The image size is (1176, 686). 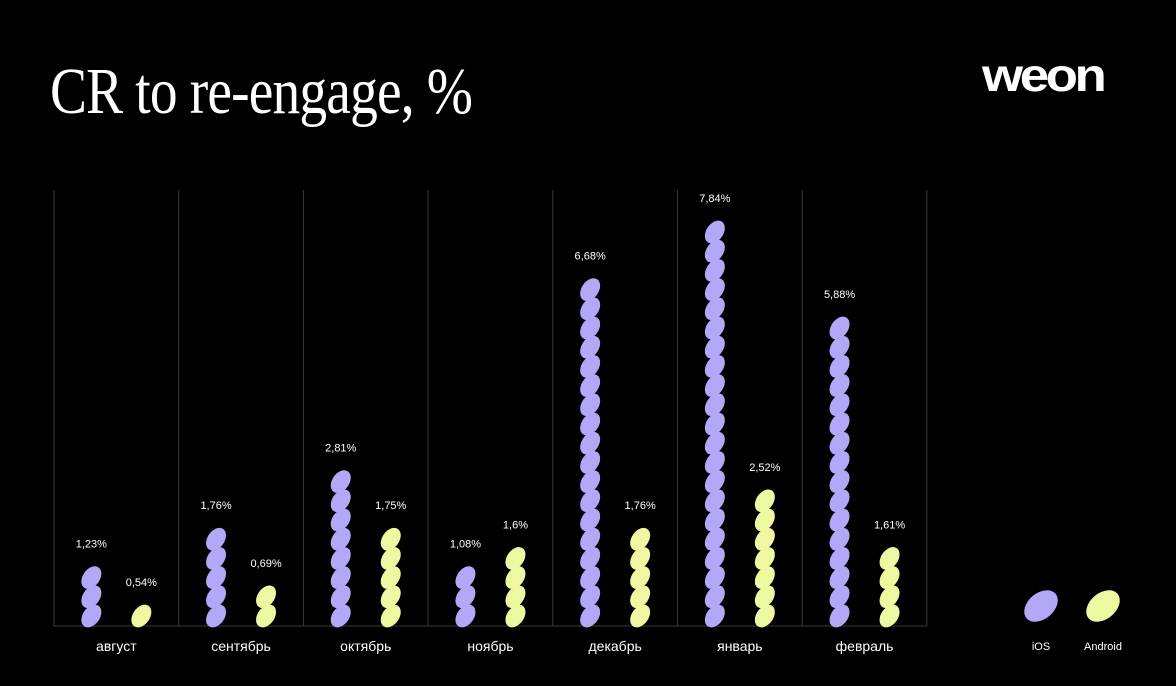 What do you see at coordinates (390, 506) in the screenshot?
I see `android-value-label: 1,75%` at bounding box center [390, 506].